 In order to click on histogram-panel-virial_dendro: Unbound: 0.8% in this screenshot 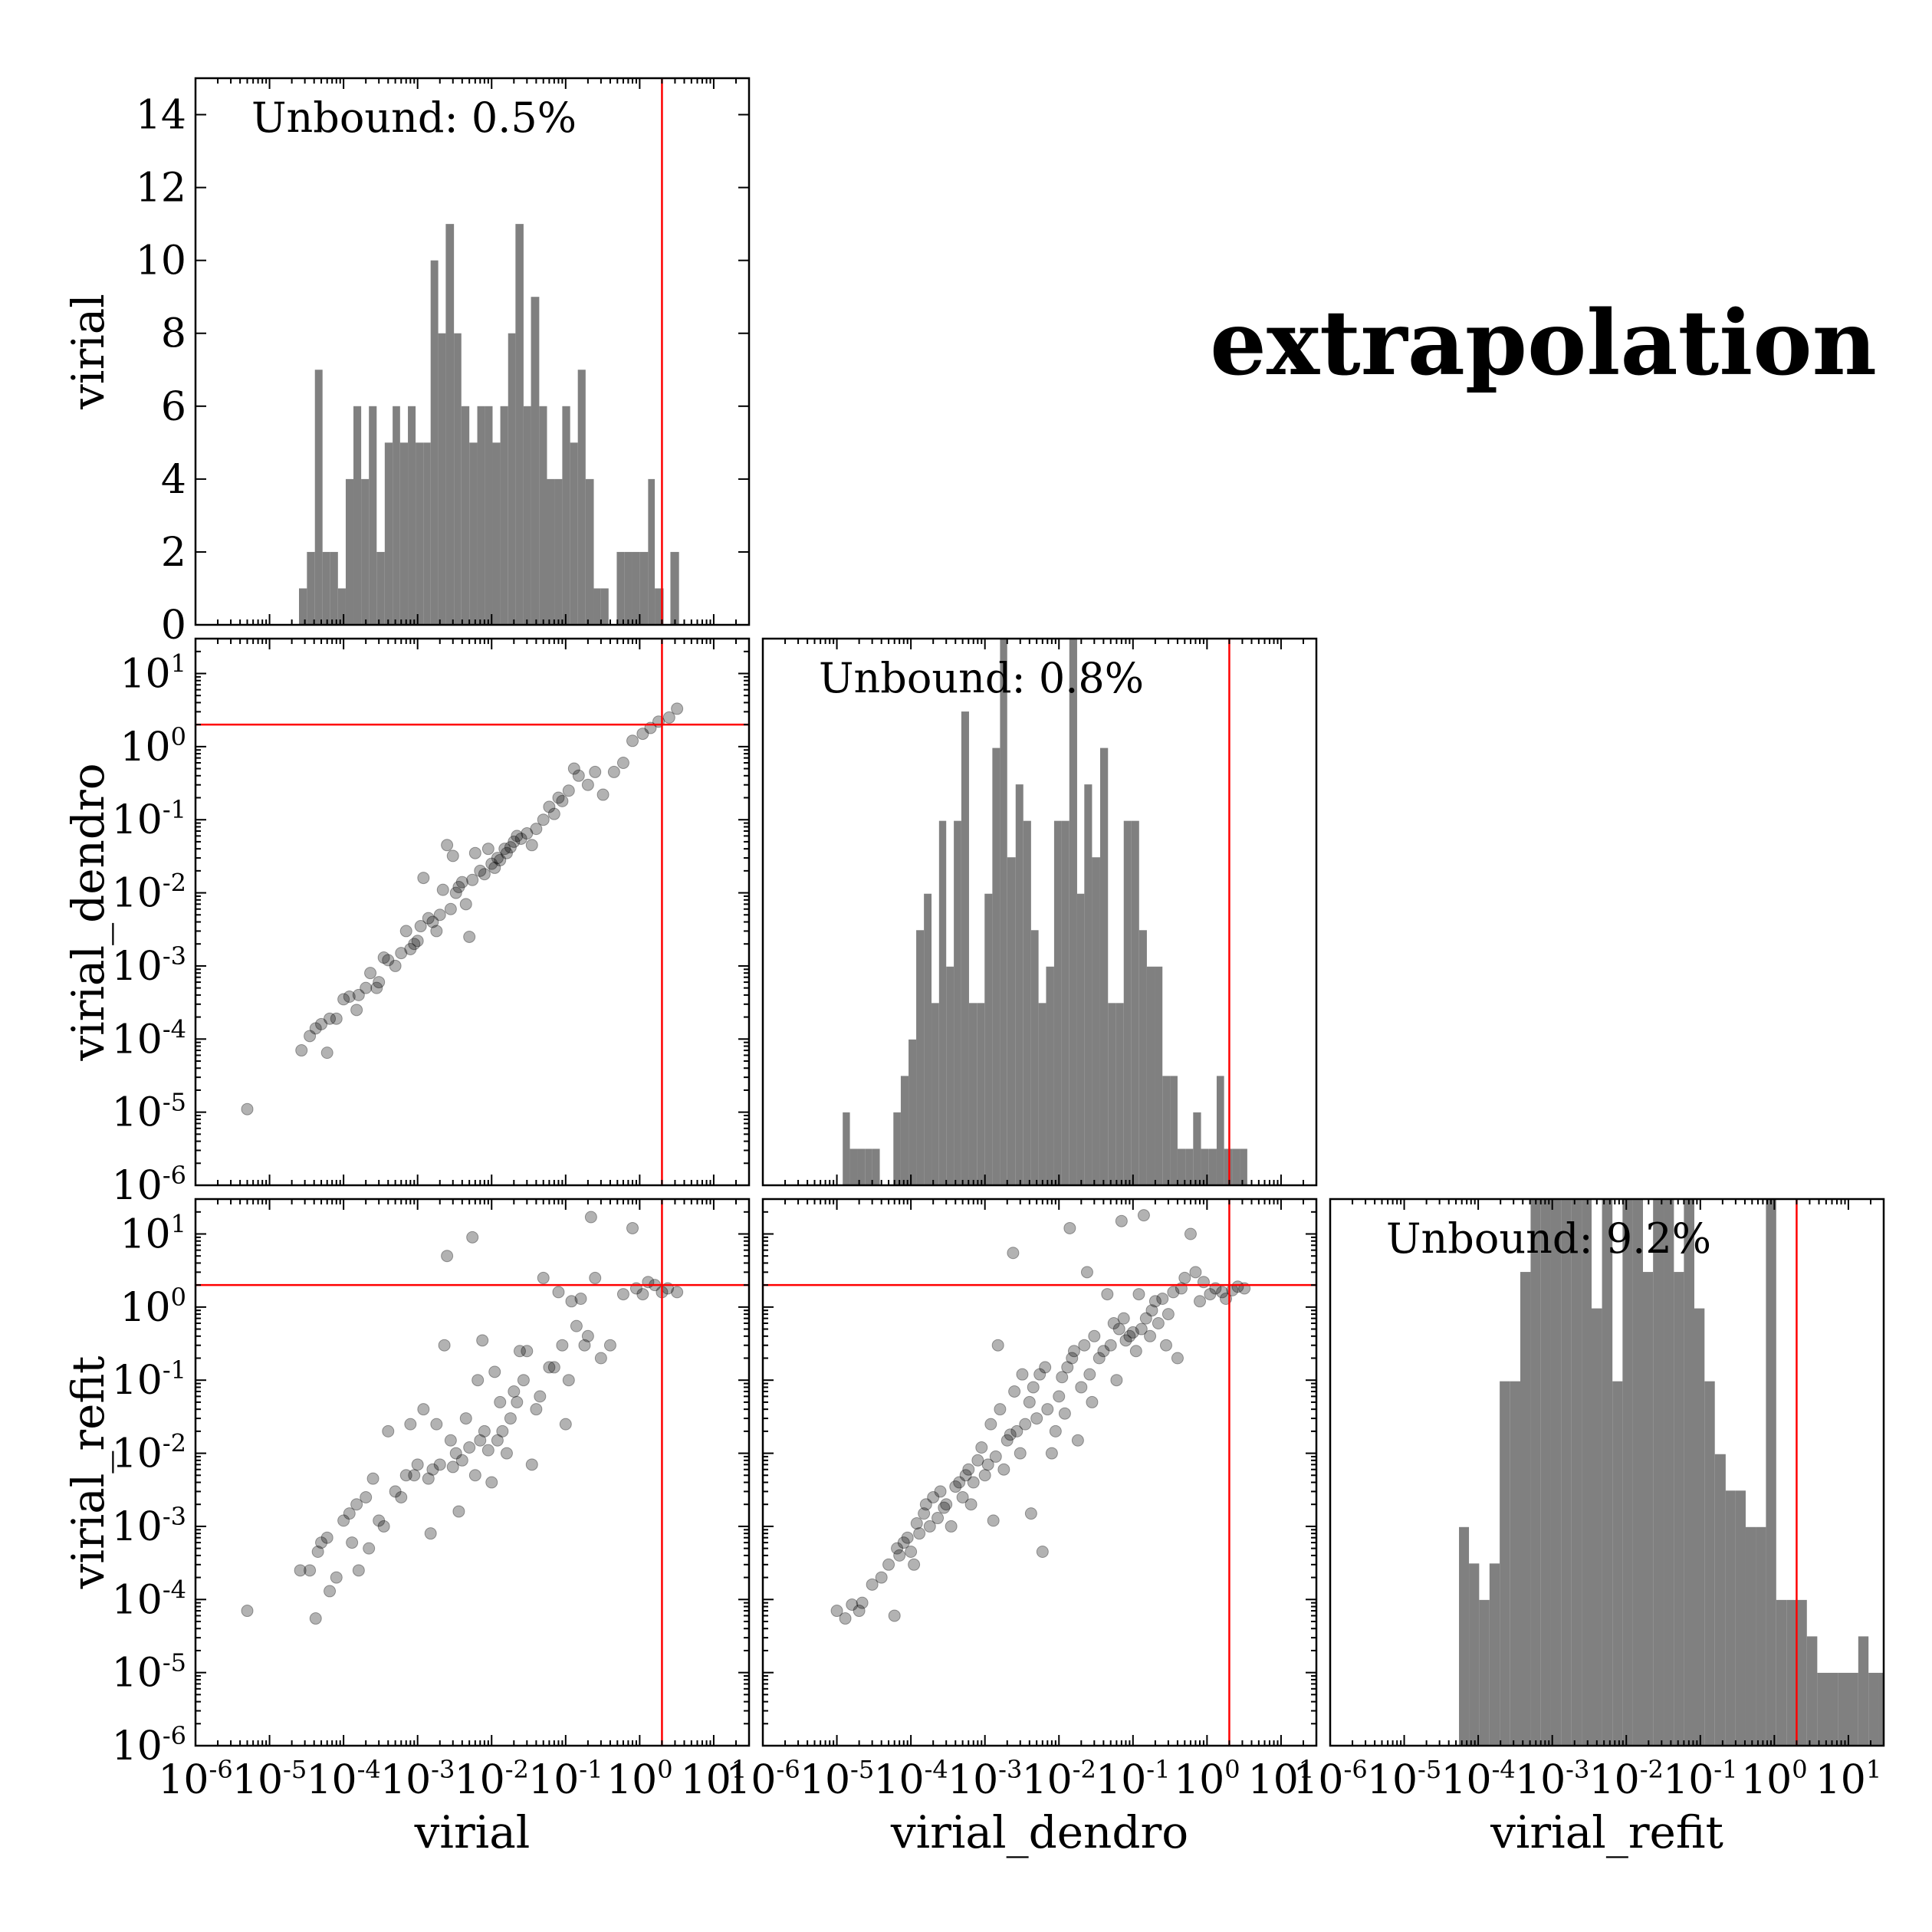, I will do `click(1039, 912)`.